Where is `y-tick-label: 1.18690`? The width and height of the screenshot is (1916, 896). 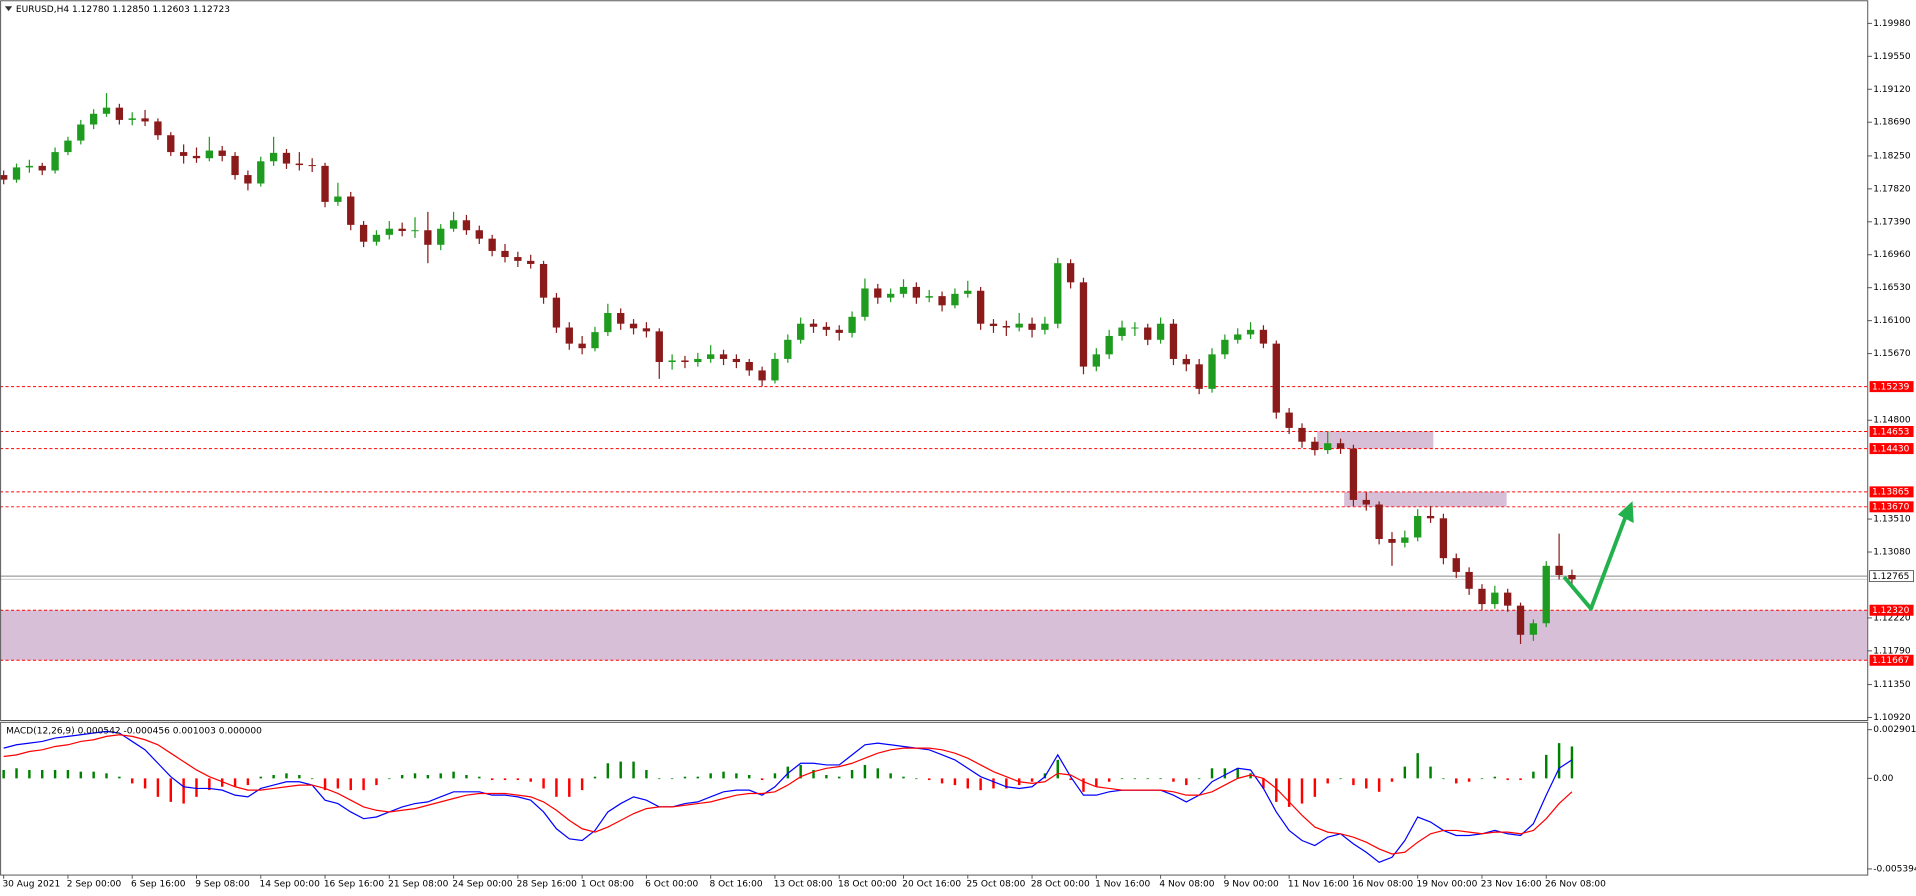 y-tick-label: 1.18690 is located at coordinates (1892, 123).